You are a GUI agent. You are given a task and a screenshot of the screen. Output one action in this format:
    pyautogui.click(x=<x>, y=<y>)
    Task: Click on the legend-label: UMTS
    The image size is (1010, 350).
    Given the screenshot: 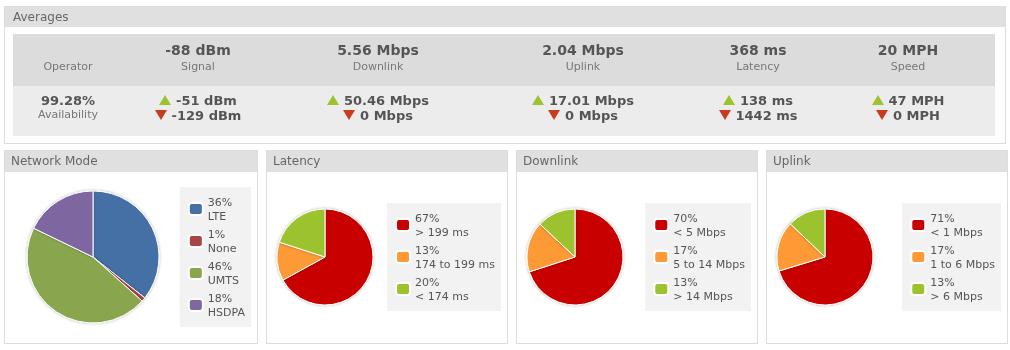 What is the action you would take?
    pyautogui.click(x=223, y=280)
    